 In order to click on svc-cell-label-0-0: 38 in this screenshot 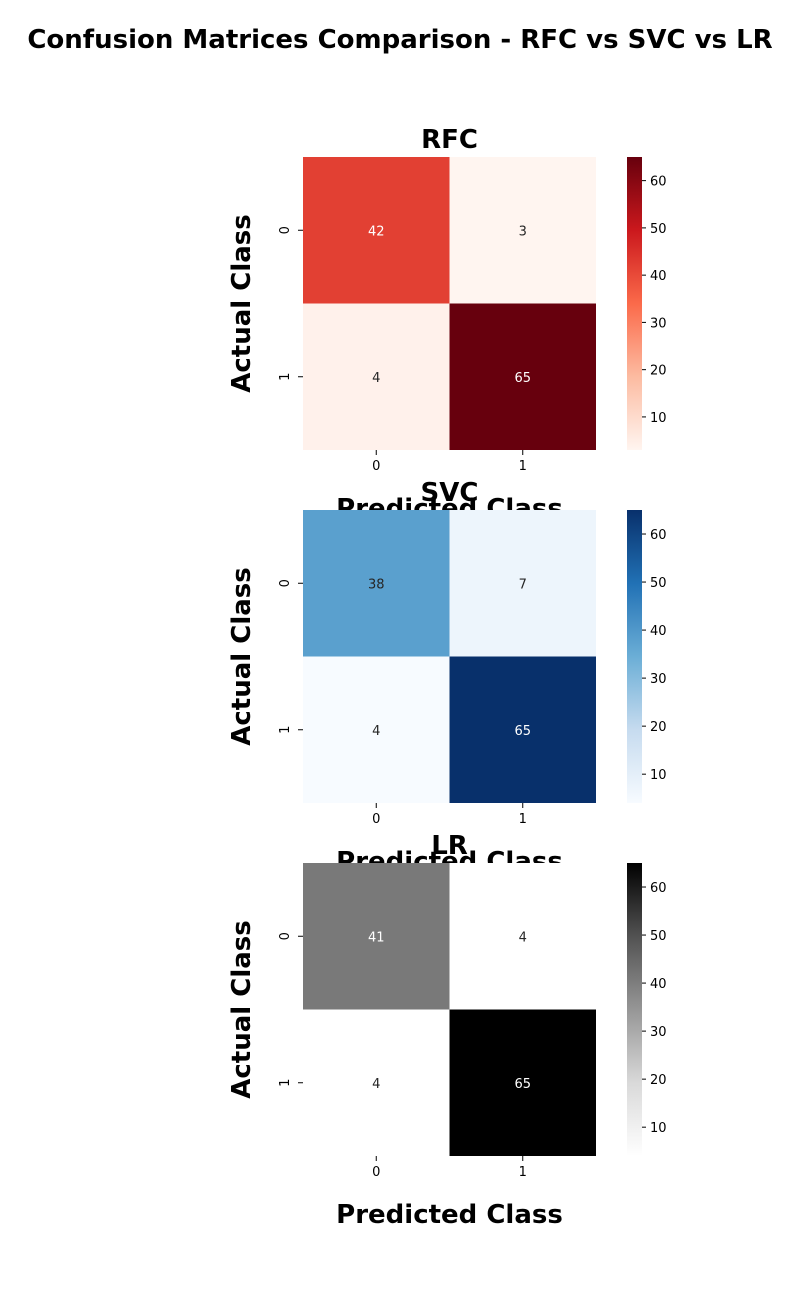, I will do `click(376, 584)`.